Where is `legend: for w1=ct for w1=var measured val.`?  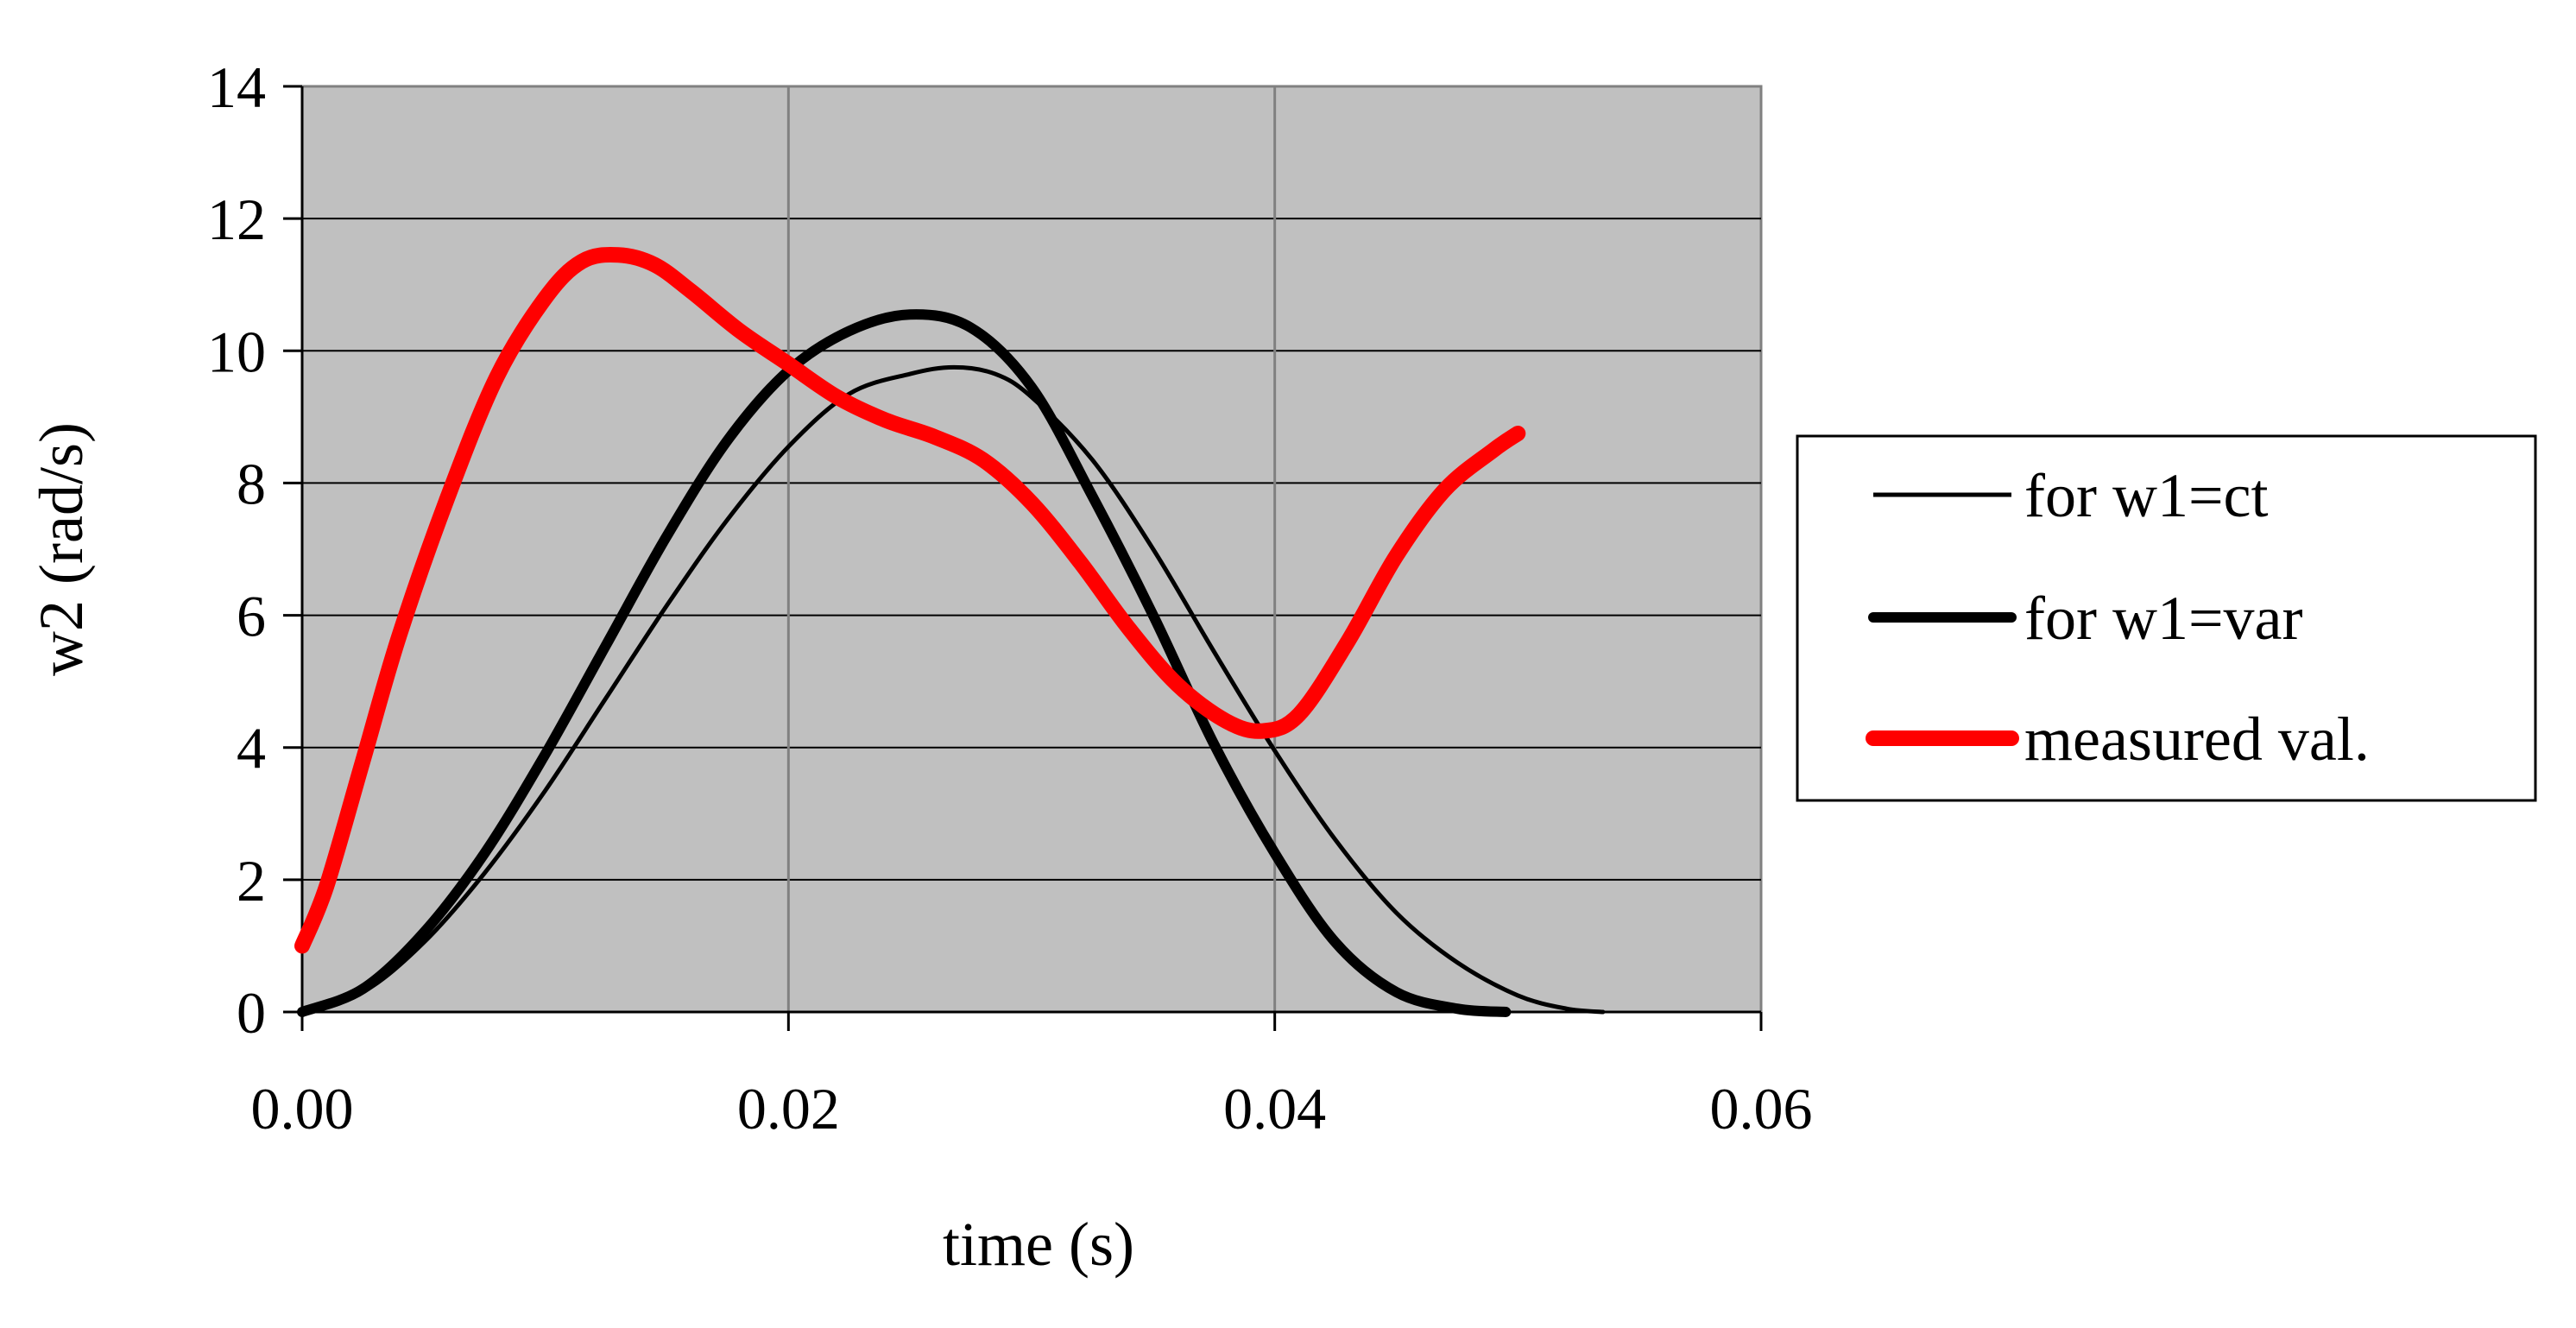 legend: for w1=ct for w1=var measured val. is located at coordinates (2166, 618).